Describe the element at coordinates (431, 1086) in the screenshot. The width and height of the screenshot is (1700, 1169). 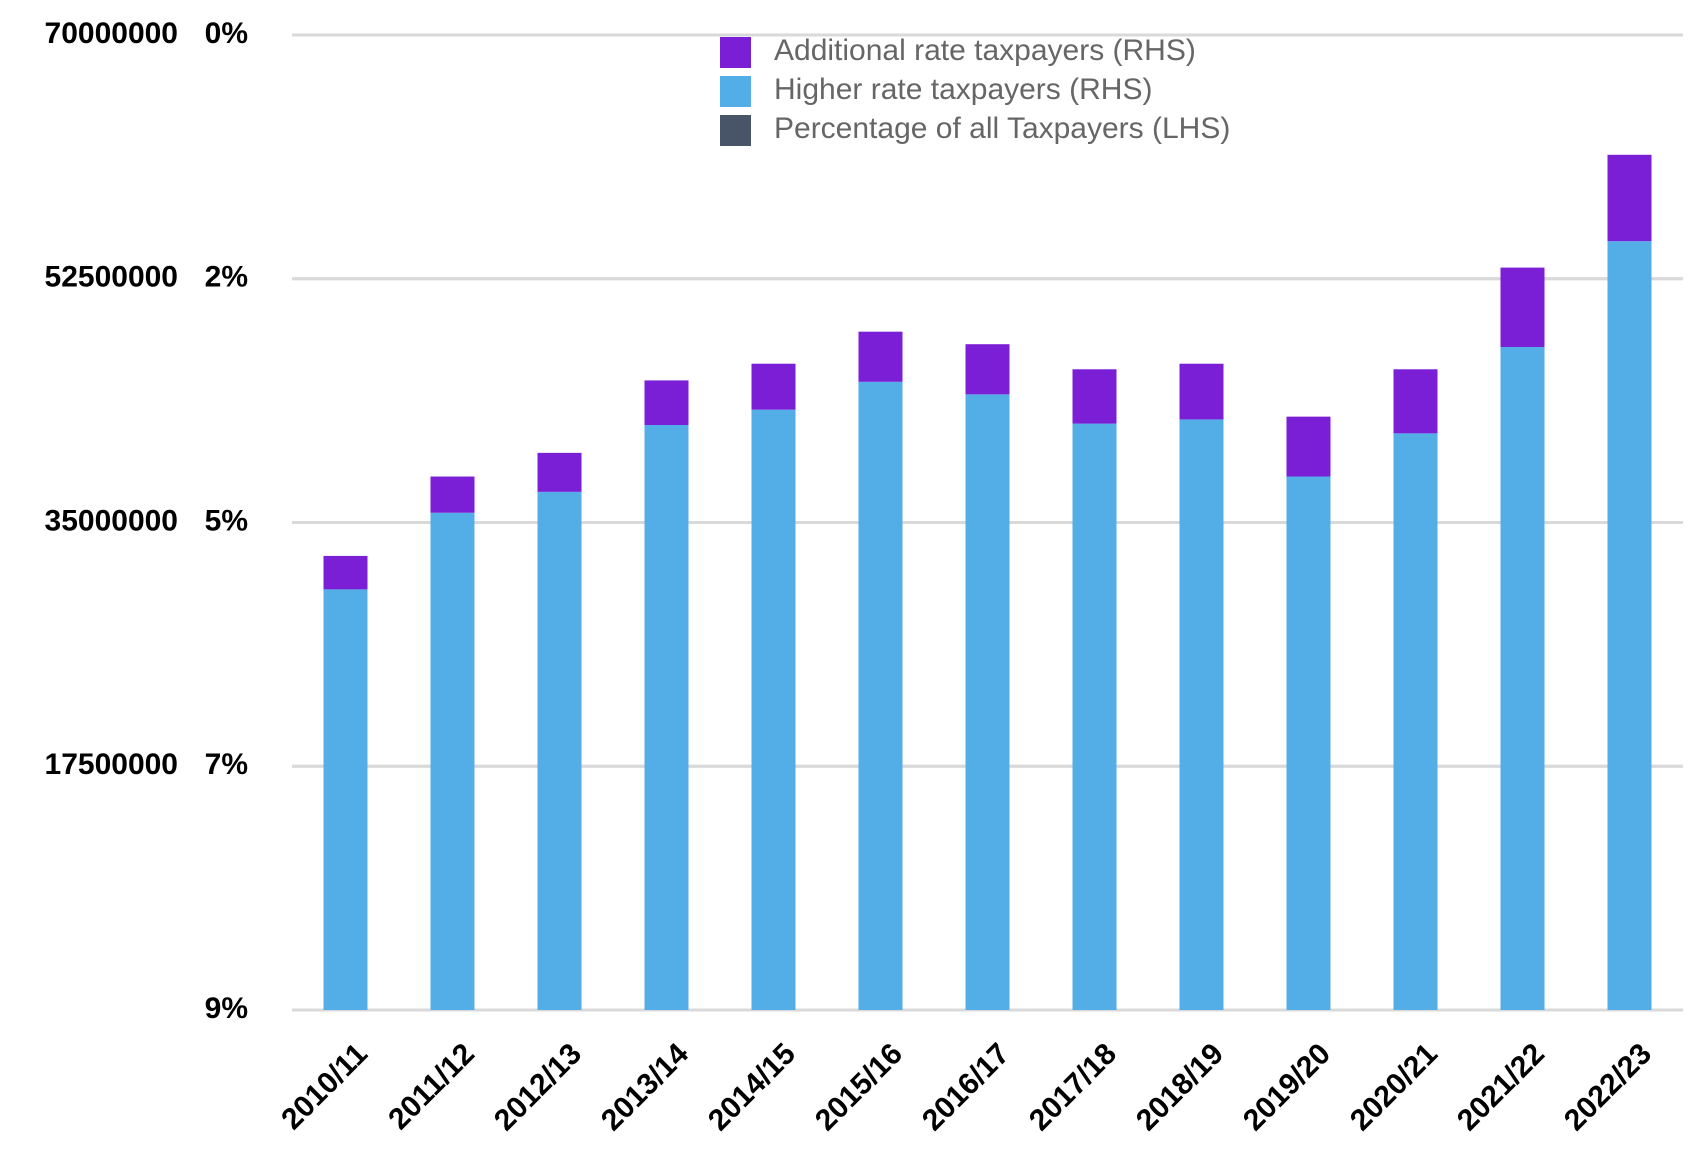
I see `x-tick-label: 2011/12` at that location.